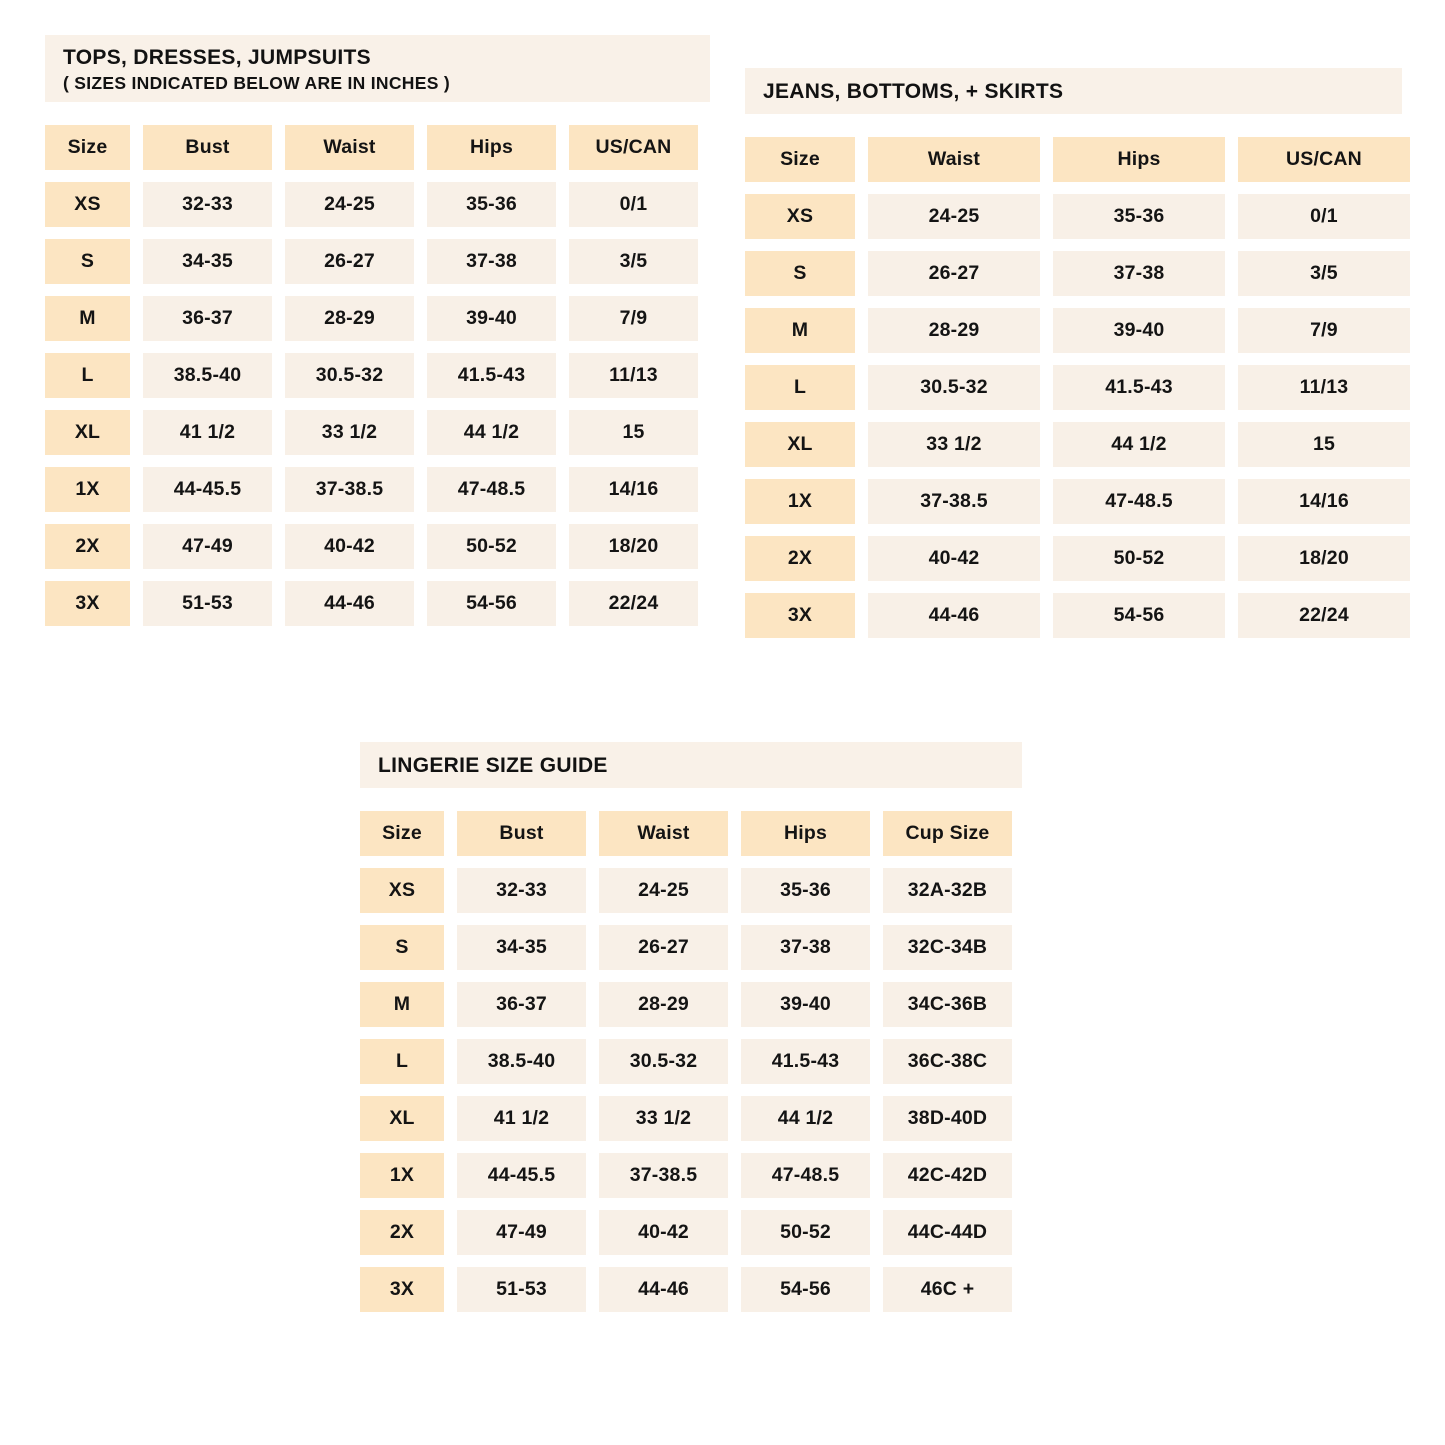  I want to click on column-header-bust: Bust, so click(521, 833).